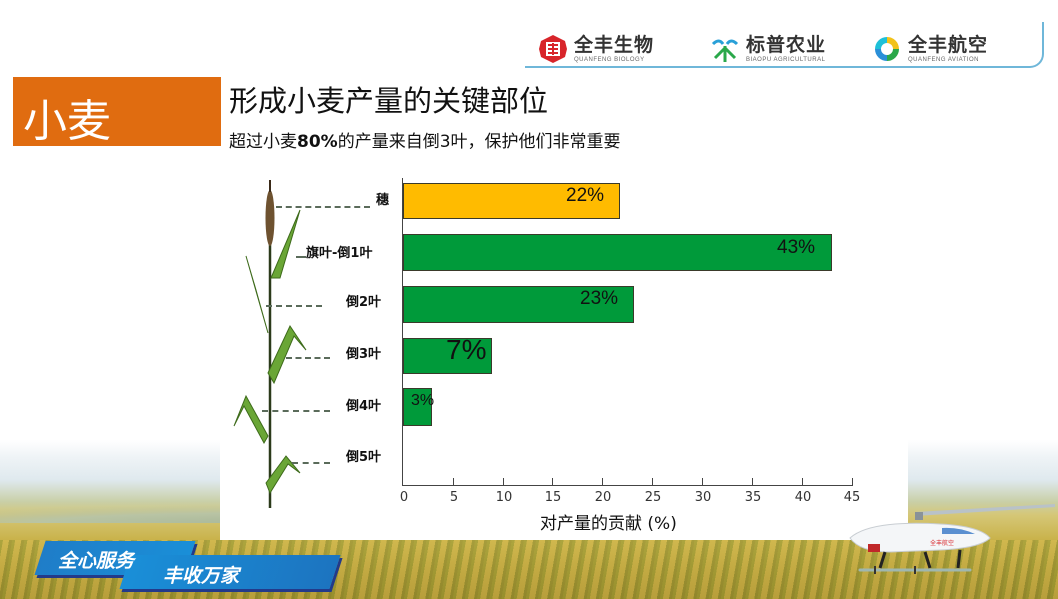 The image size is (1058, 599). What do you see at coordinates (364, 354) in the screenshot?
I see `category-label: 倒3叶` at bounding box center [364, 354].